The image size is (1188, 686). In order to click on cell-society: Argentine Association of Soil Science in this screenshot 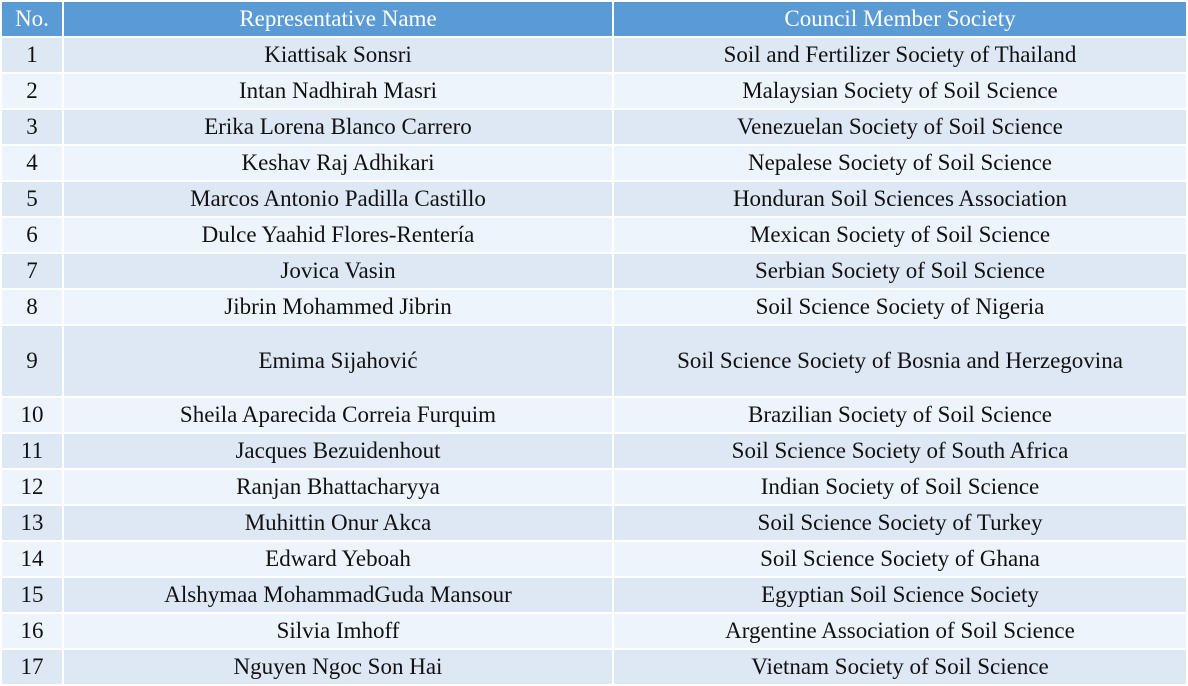, I will do `click(900, 631)`.